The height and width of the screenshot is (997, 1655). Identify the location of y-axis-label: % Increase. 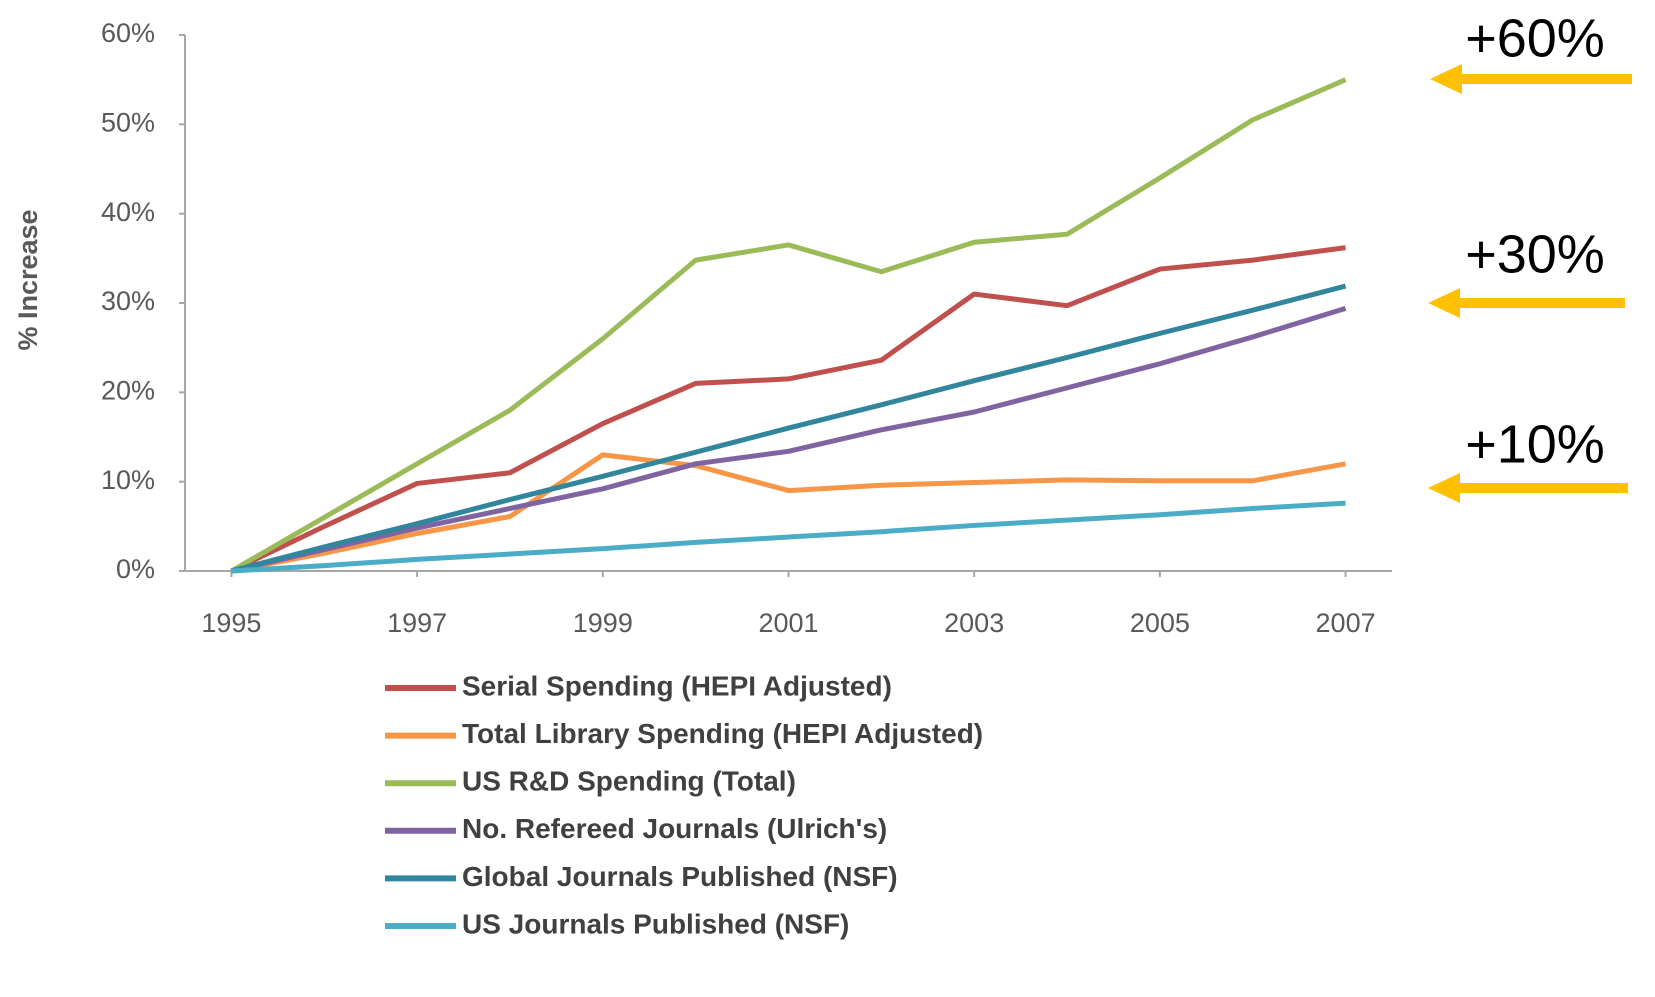
(28, 279).